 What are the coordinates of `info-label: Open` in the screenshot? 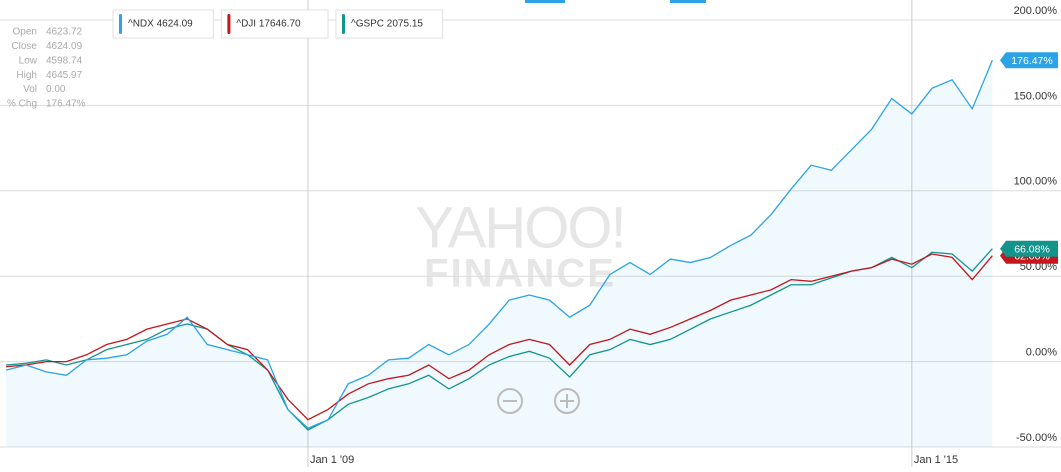 It's located at (25, 32).